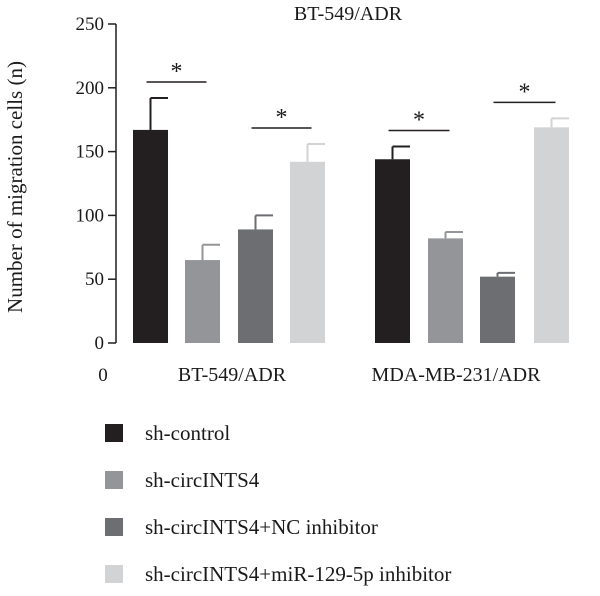 The image size is (600, 596). What do you see at coordinates (103, 375) in the screenshot?
I see `x-origin-label: 0` at bounding box center [103, 375].